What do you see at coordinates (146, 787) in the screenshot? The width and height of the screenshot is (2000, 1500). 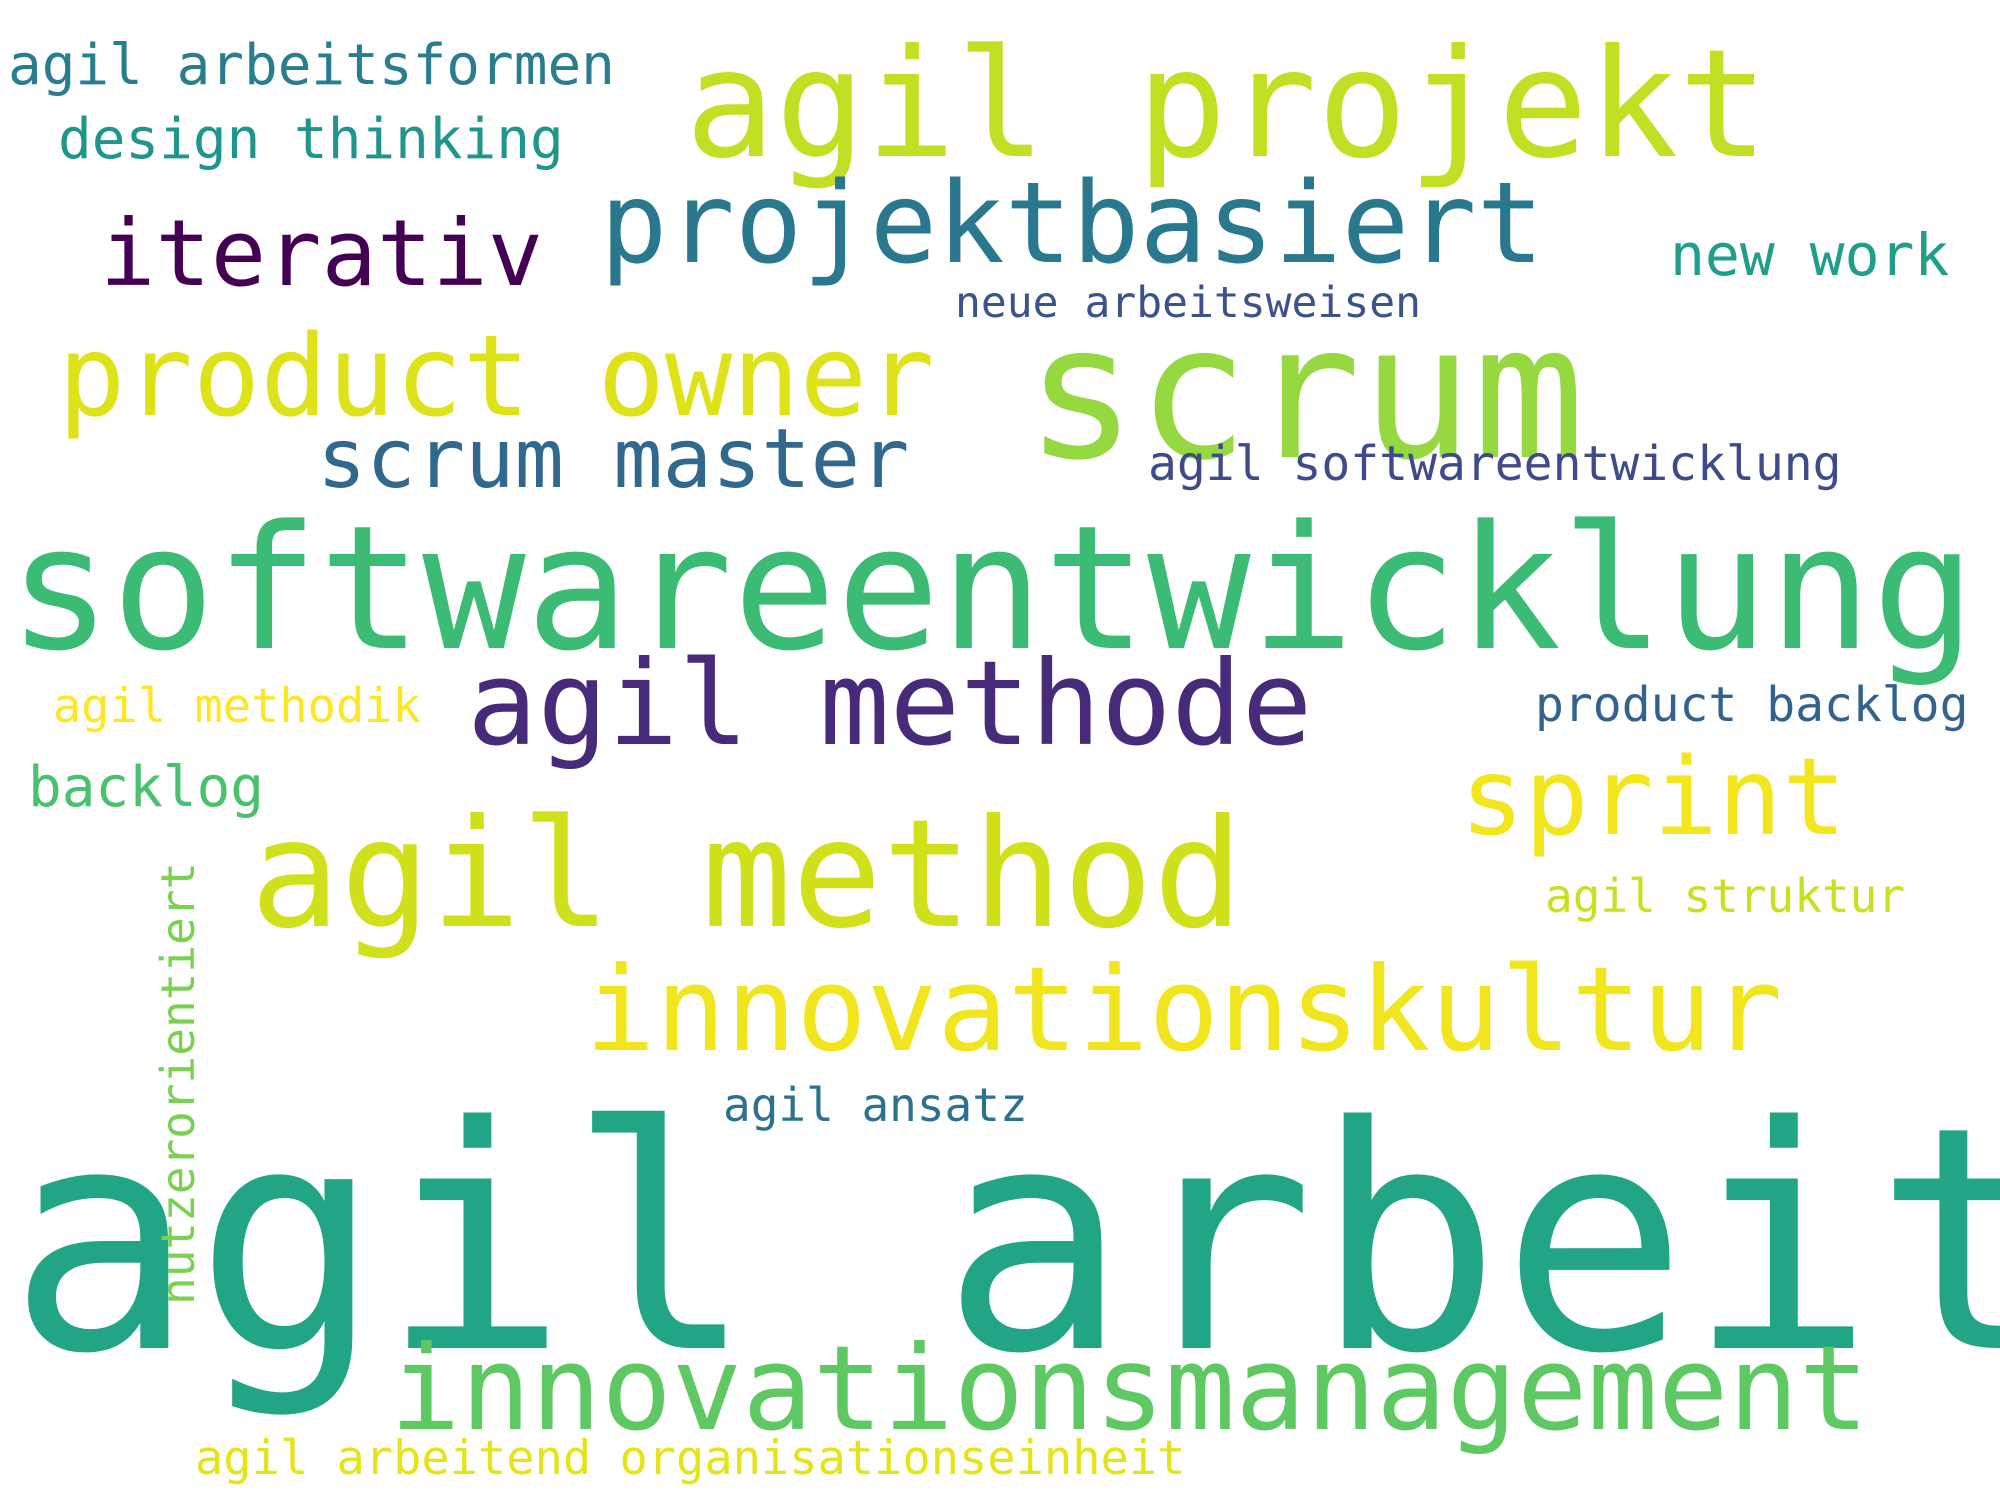 I see `word-backlog: backlog` at bounding box center [146, 787].